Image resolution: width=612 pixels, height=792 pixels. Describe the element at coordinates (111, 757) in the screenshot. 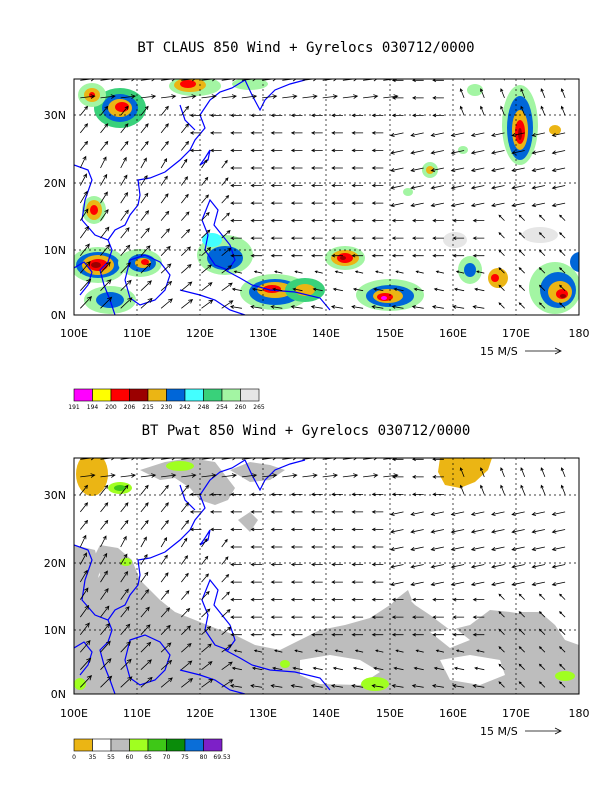

I see `pwat-colorbar-label: 55` at that location.